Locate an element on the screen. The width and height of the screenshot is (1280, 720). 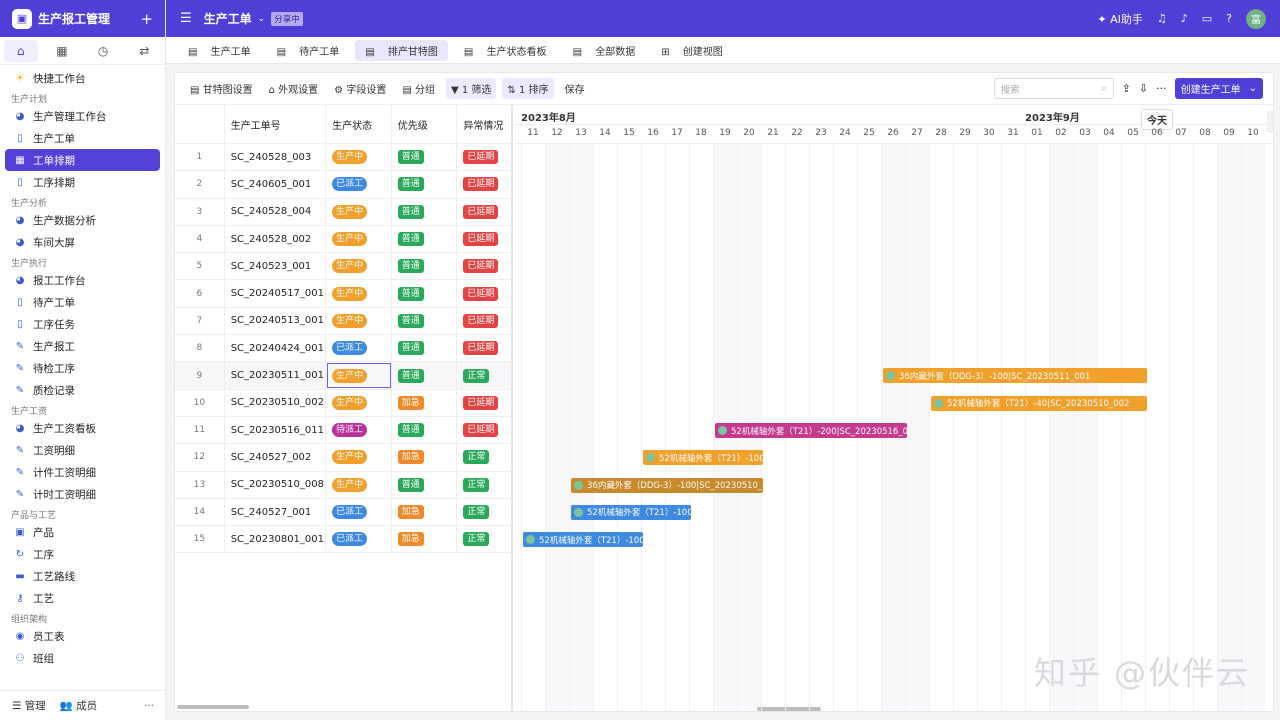
sidebar-item: ▯ 工序任务 is located at coordinates (82, 324).